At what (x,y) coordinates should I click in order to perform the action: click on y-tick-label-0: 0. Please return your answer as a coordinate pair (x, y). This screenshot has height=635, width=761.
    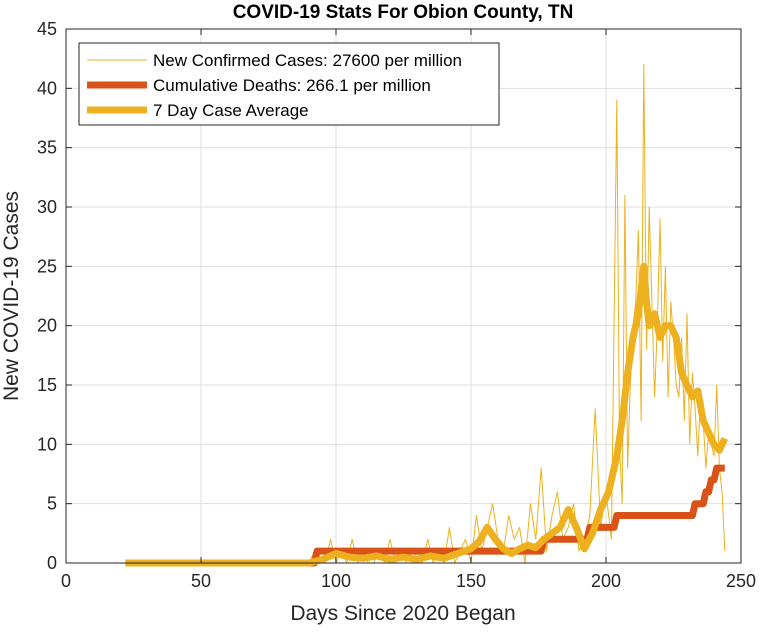
    Looking at the image, I should click on (52, 563).